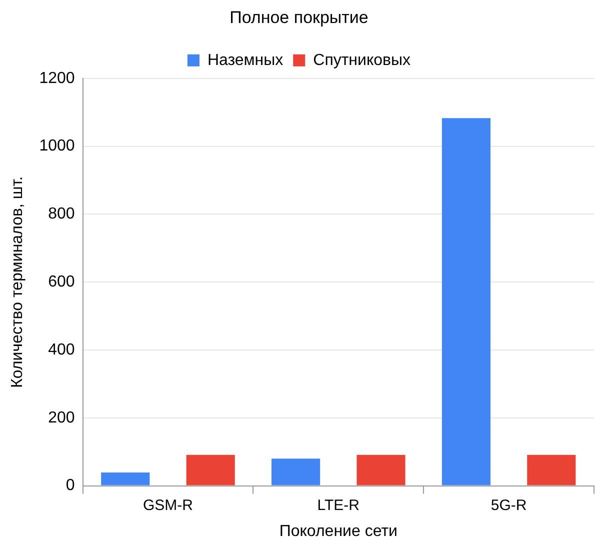 This screenshot has width=602, height=551. I want to click on y-tick-label: 400, so click(61, 349).